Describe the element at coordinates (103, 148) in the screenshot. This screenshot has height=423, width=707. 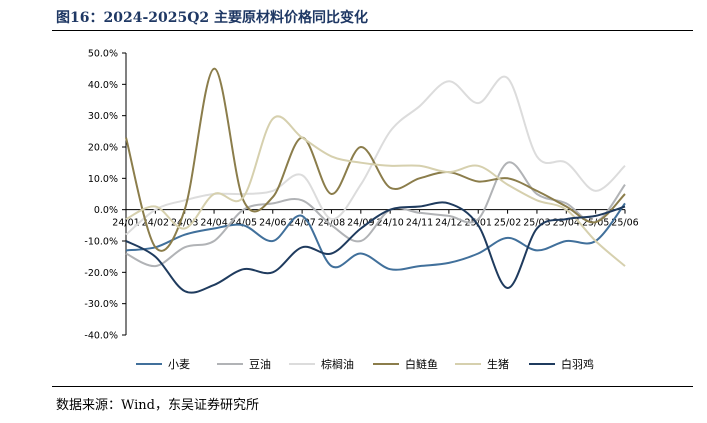
I see `y-tick-label: 20.0%` at that location.